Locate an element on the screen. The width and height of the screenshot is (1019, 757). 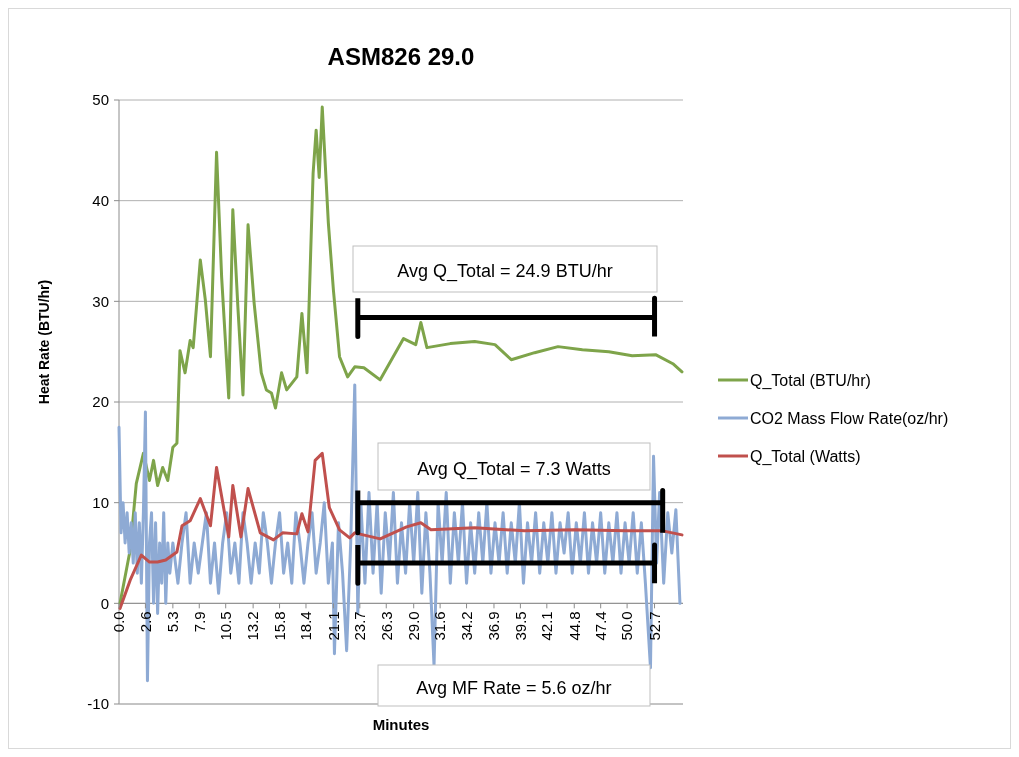
x-tick-label: 34.2 is located at coordinates (466, 626).